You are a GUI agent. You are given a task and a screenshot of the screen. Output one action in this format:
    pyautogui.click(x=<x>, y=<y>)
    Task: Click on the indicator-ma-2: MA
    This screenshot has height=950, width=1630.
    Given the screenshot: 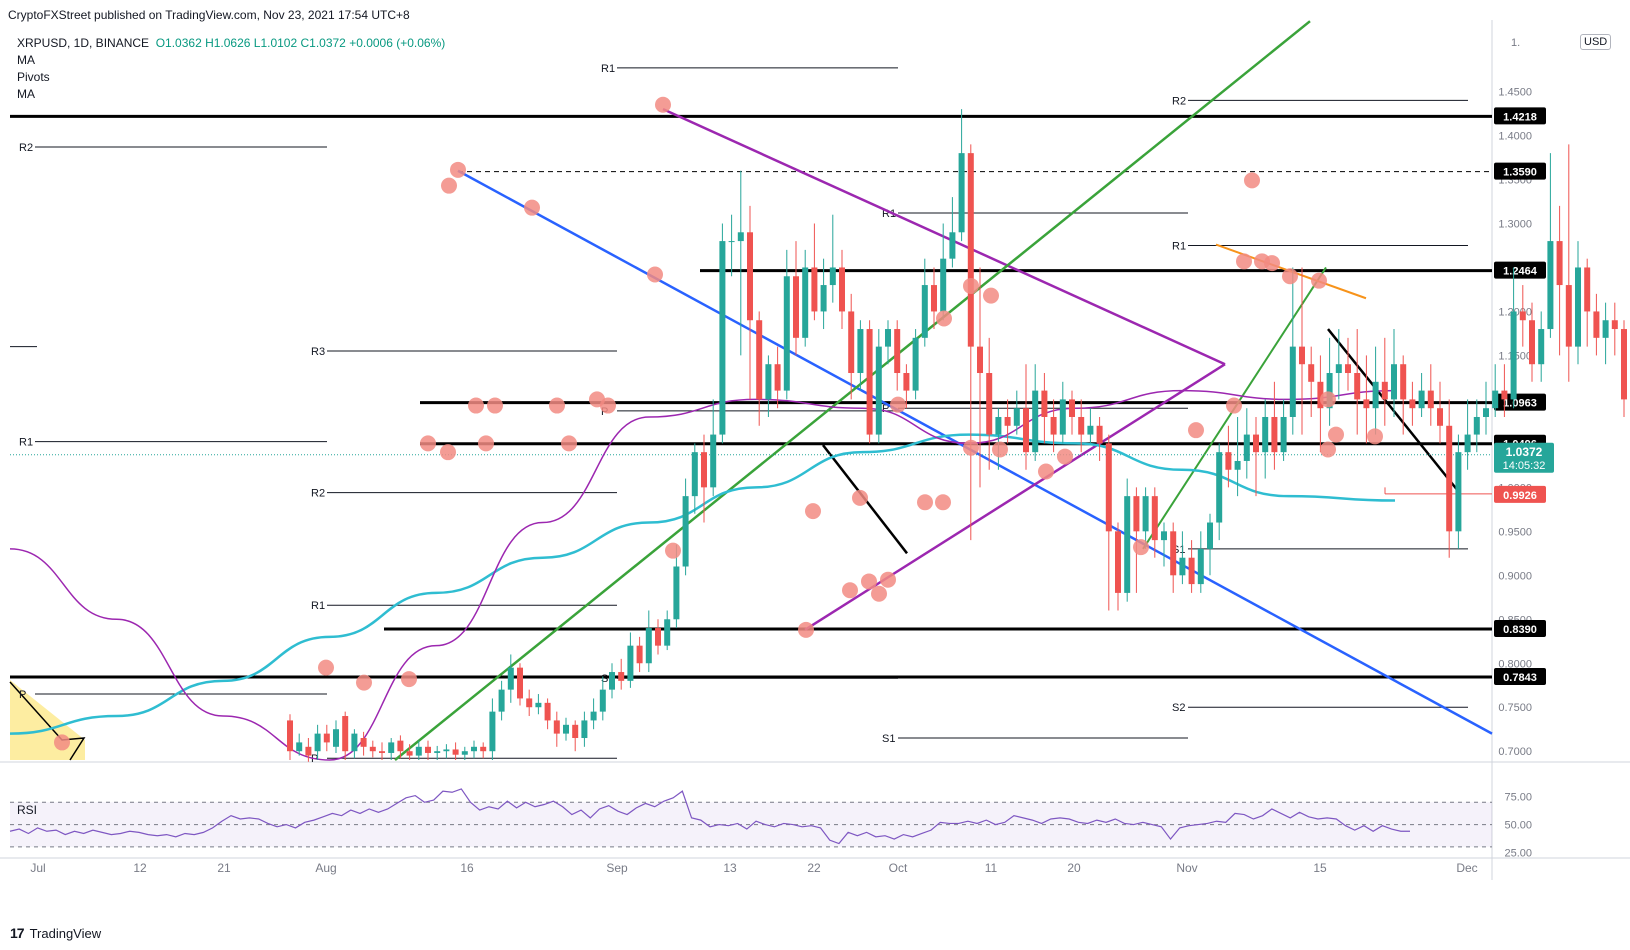 What is the action you would take?
    pyautogui.click(x=26, y=94)
    